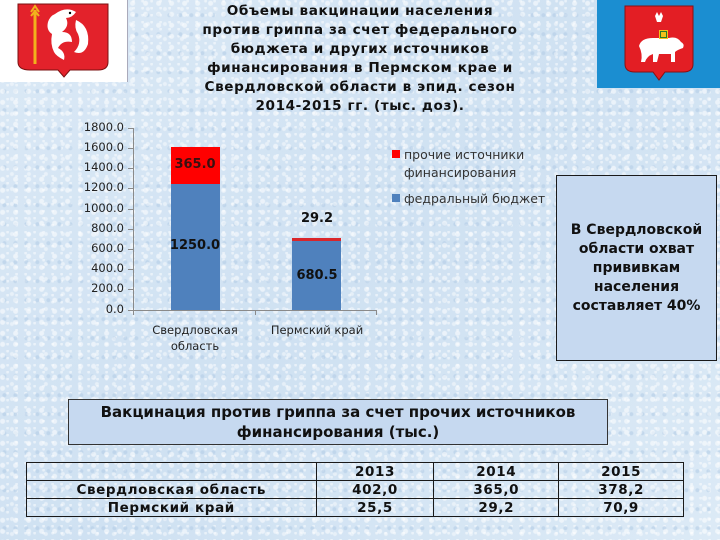  What do you see at coordinates (375, 507) in the screenshot?
I see `table-cell: 25,5` at bounding box center [375, 507].